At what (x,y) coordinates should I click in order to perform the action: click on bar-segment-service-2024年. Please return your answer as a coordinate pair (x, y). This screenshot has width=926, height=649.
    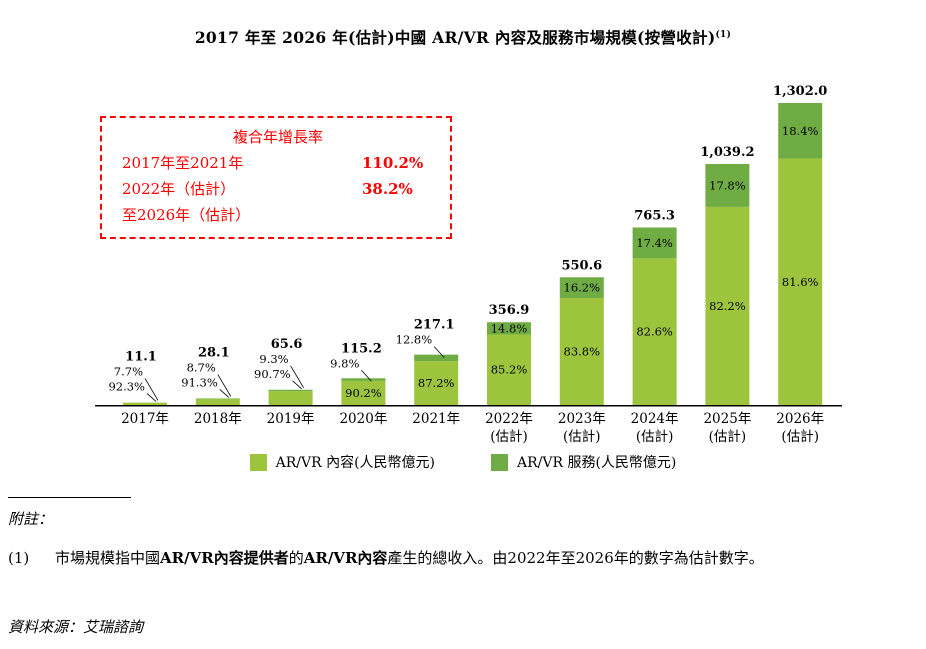
    Looking at the image, I should click on (654, 243).